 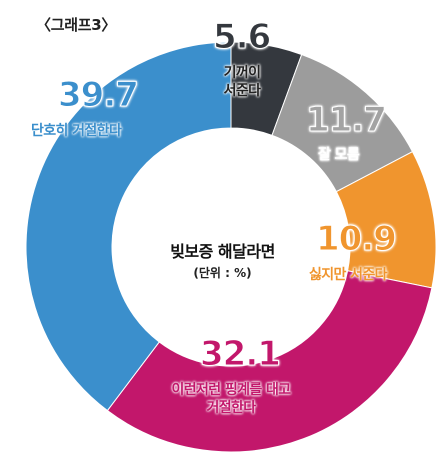 What do you see at coordinates (76, 25) in the screenshot?
I see `chart-caption: 〈그래프3〉` at bounding box center [76, 25].